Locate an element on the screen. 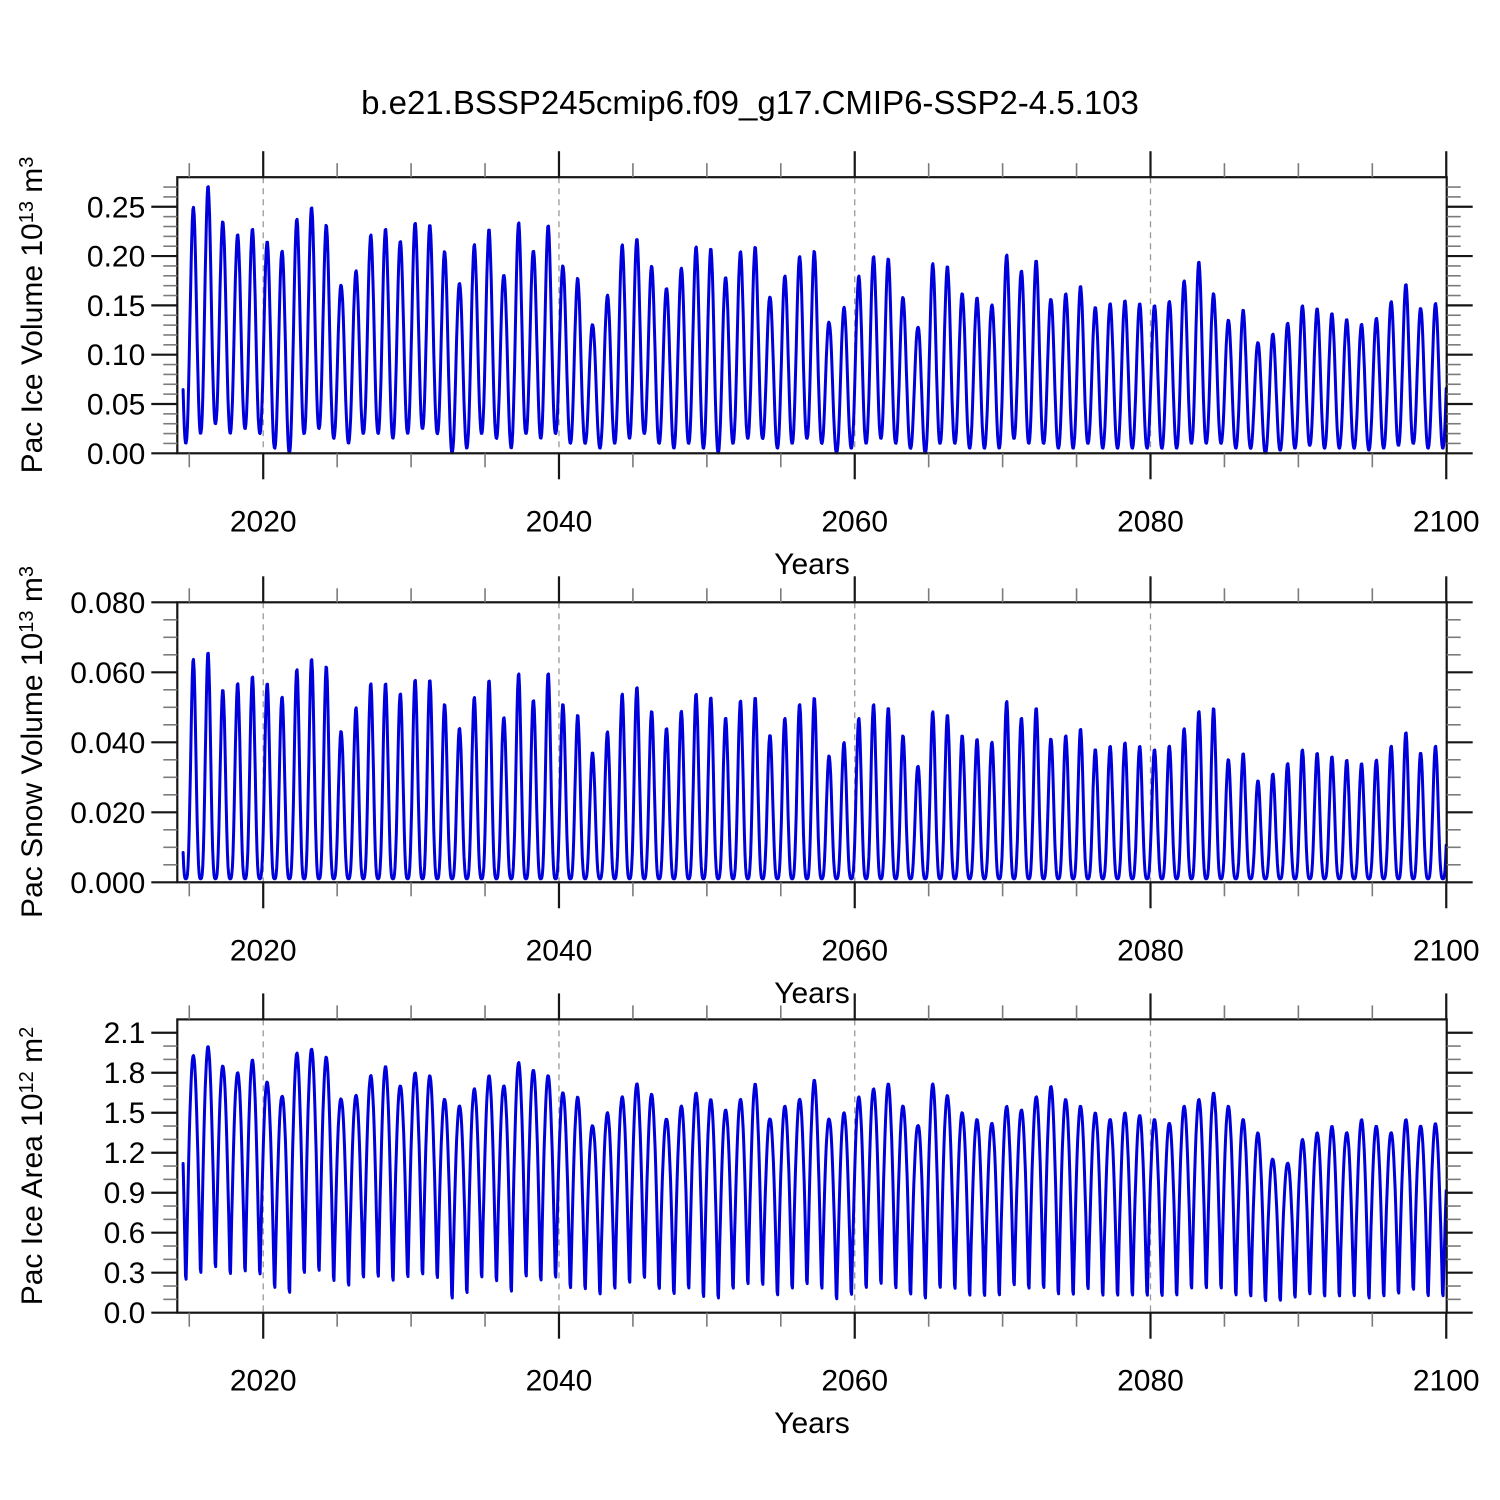  y-tick-label: 0.3 is located at coordinates (125, 1273).